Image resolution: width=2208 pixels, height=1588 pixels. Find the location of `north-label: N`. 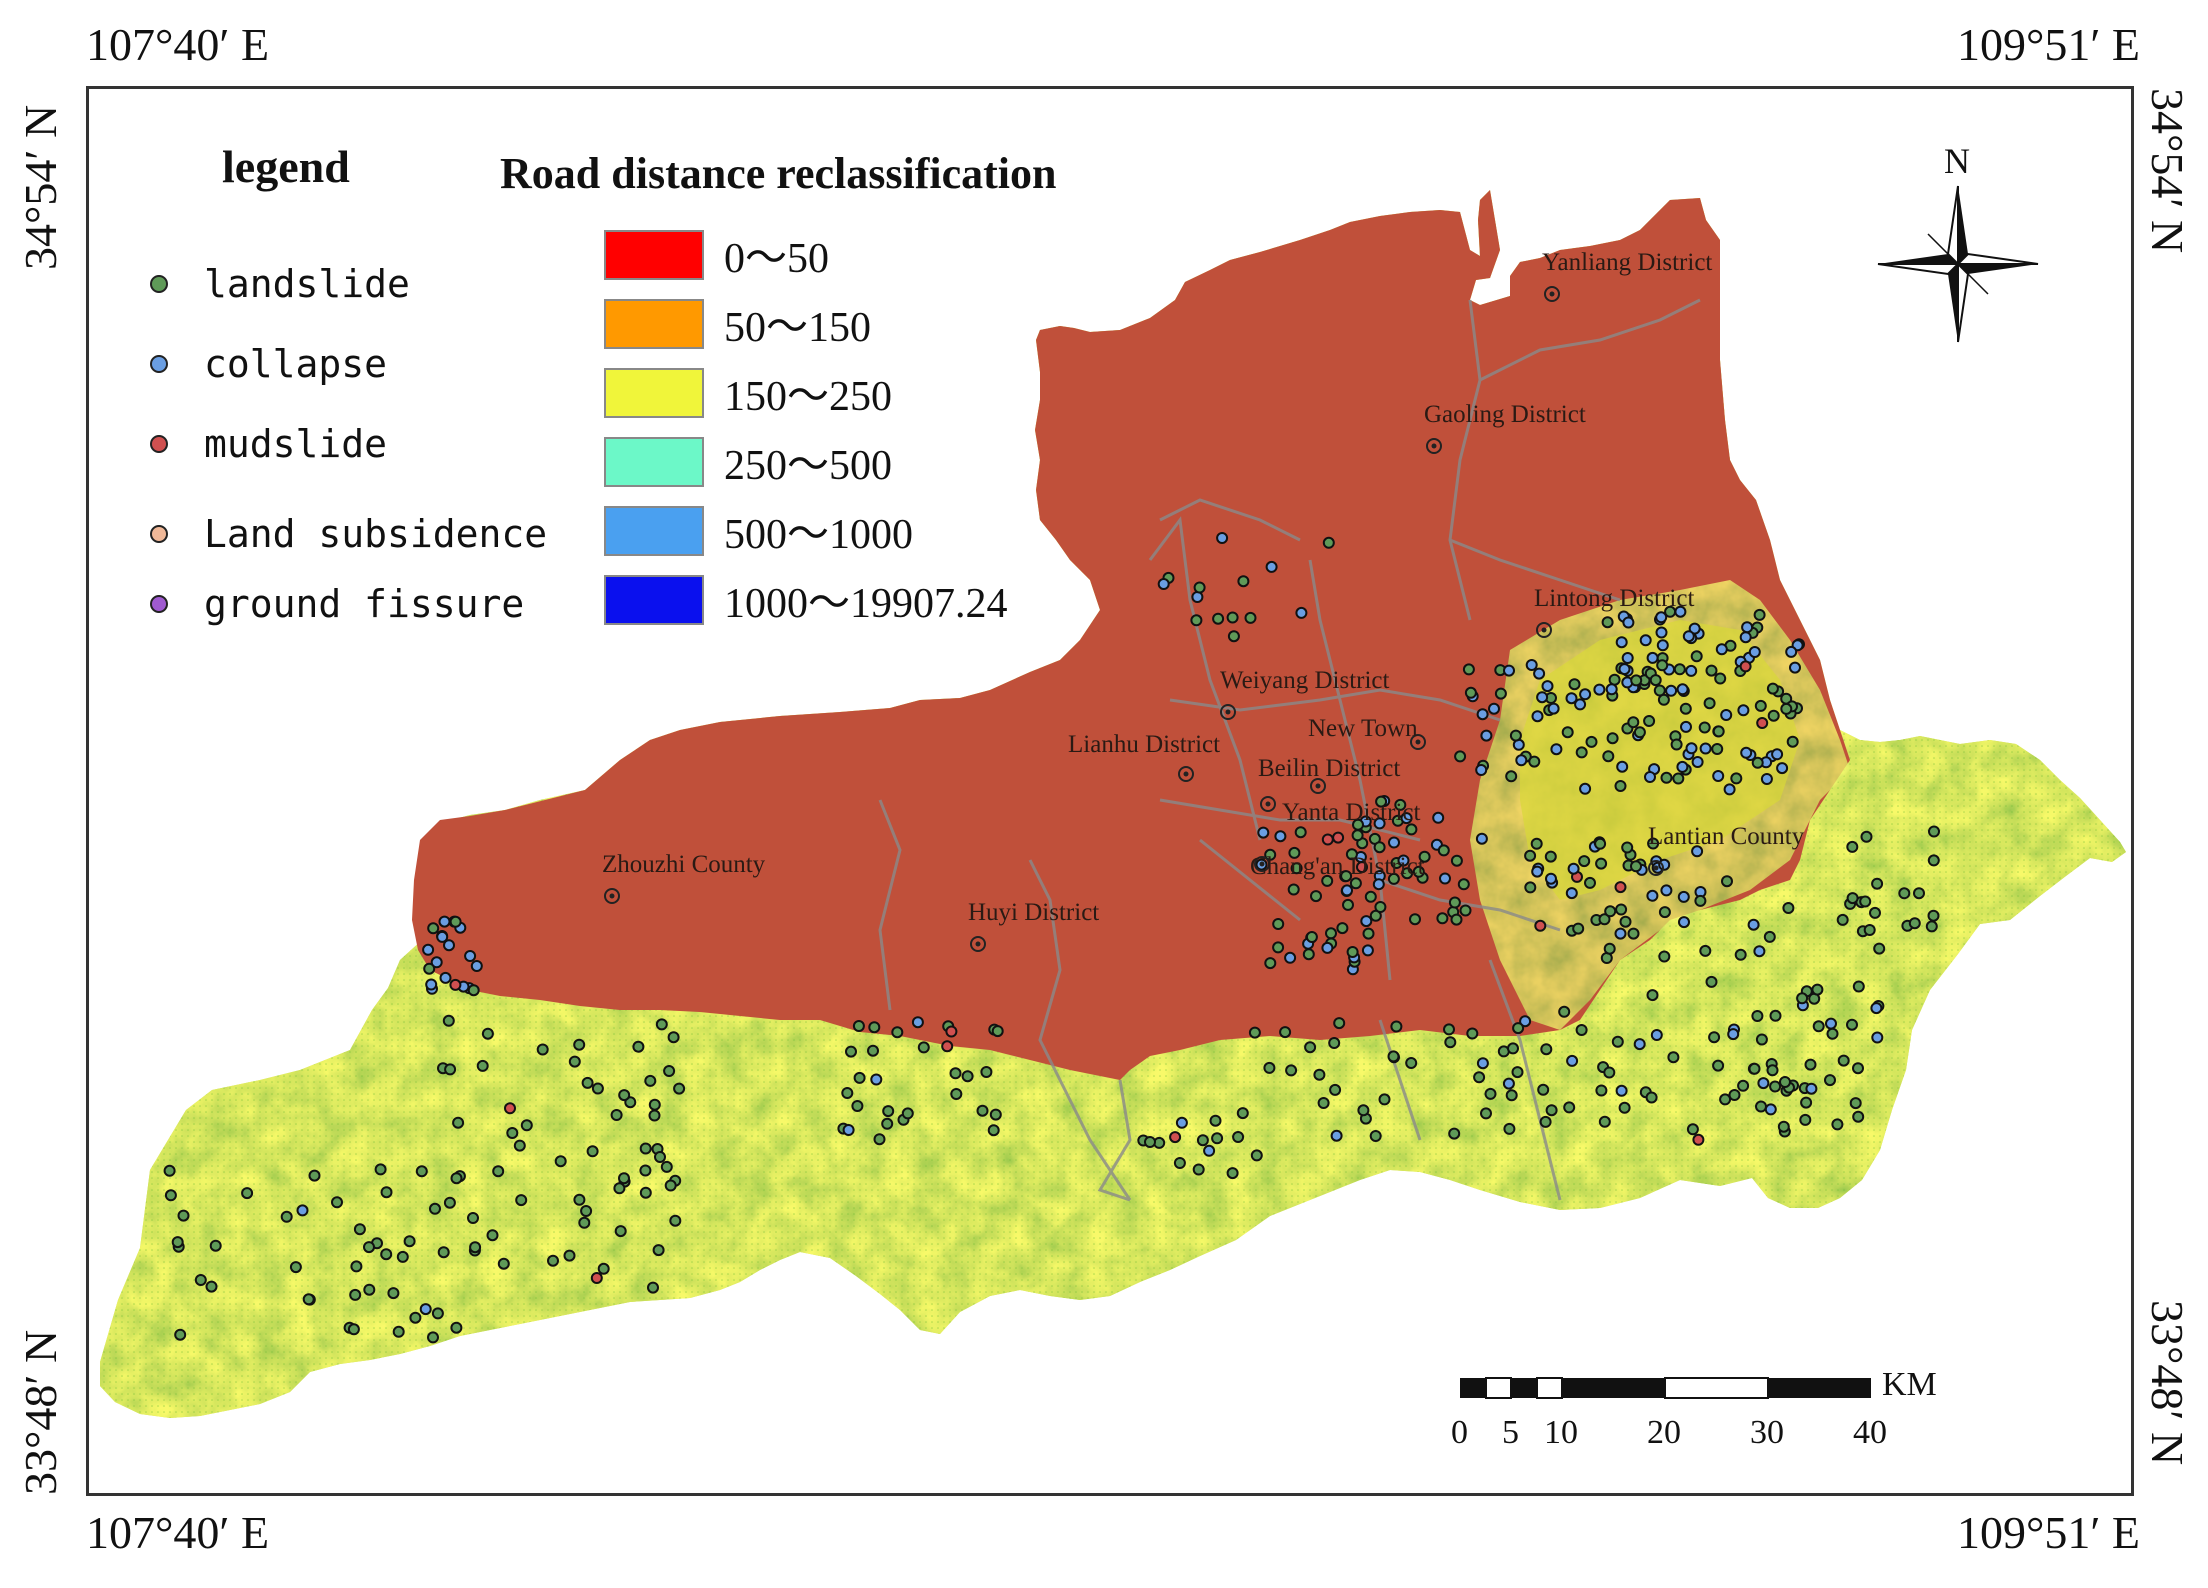

north-label: N is located at coordinates (1957, 161).